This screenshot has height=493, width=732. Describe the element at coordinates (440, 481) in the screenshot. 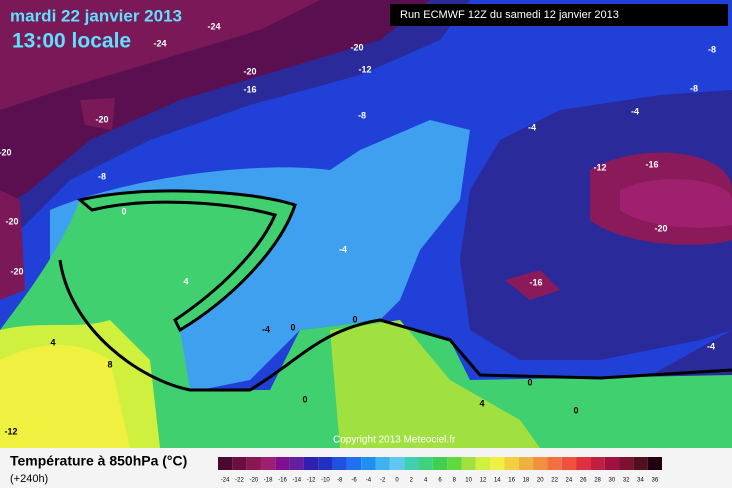

I see `legend-tick-label: 6` at that location.